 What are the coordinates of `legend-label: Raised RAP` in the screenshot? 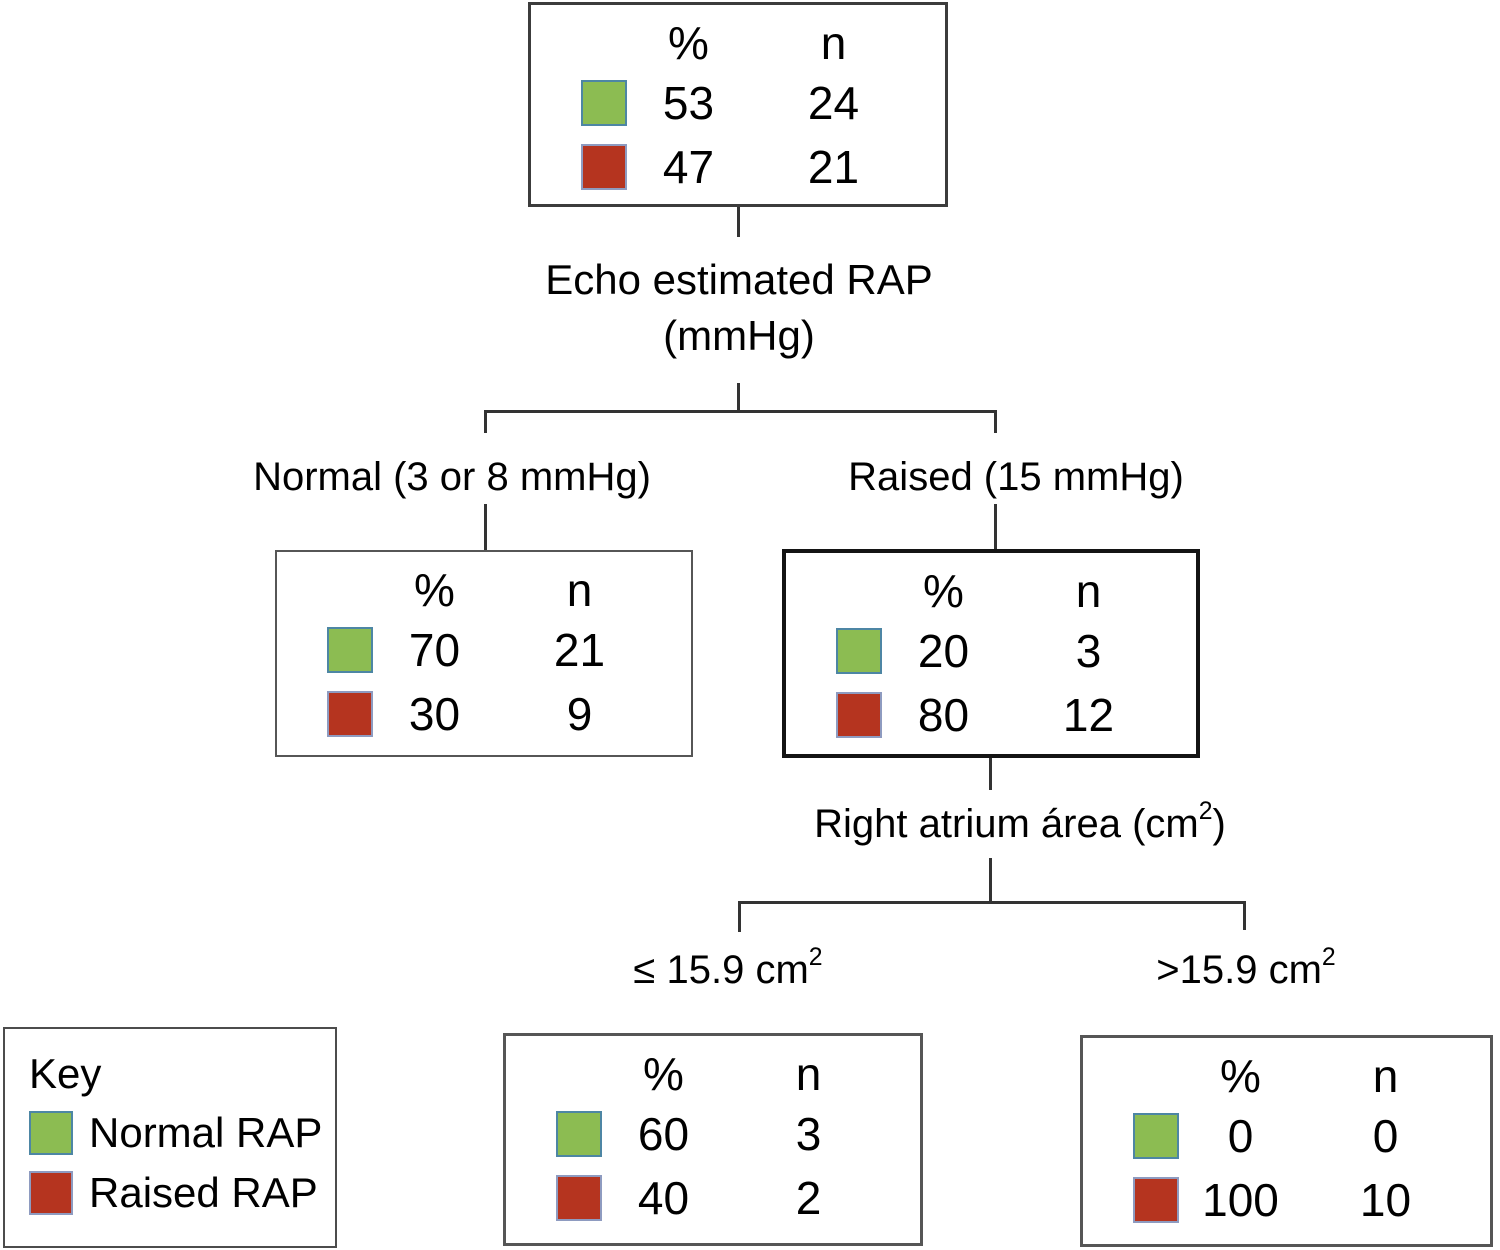 It's located at (203, 1192).